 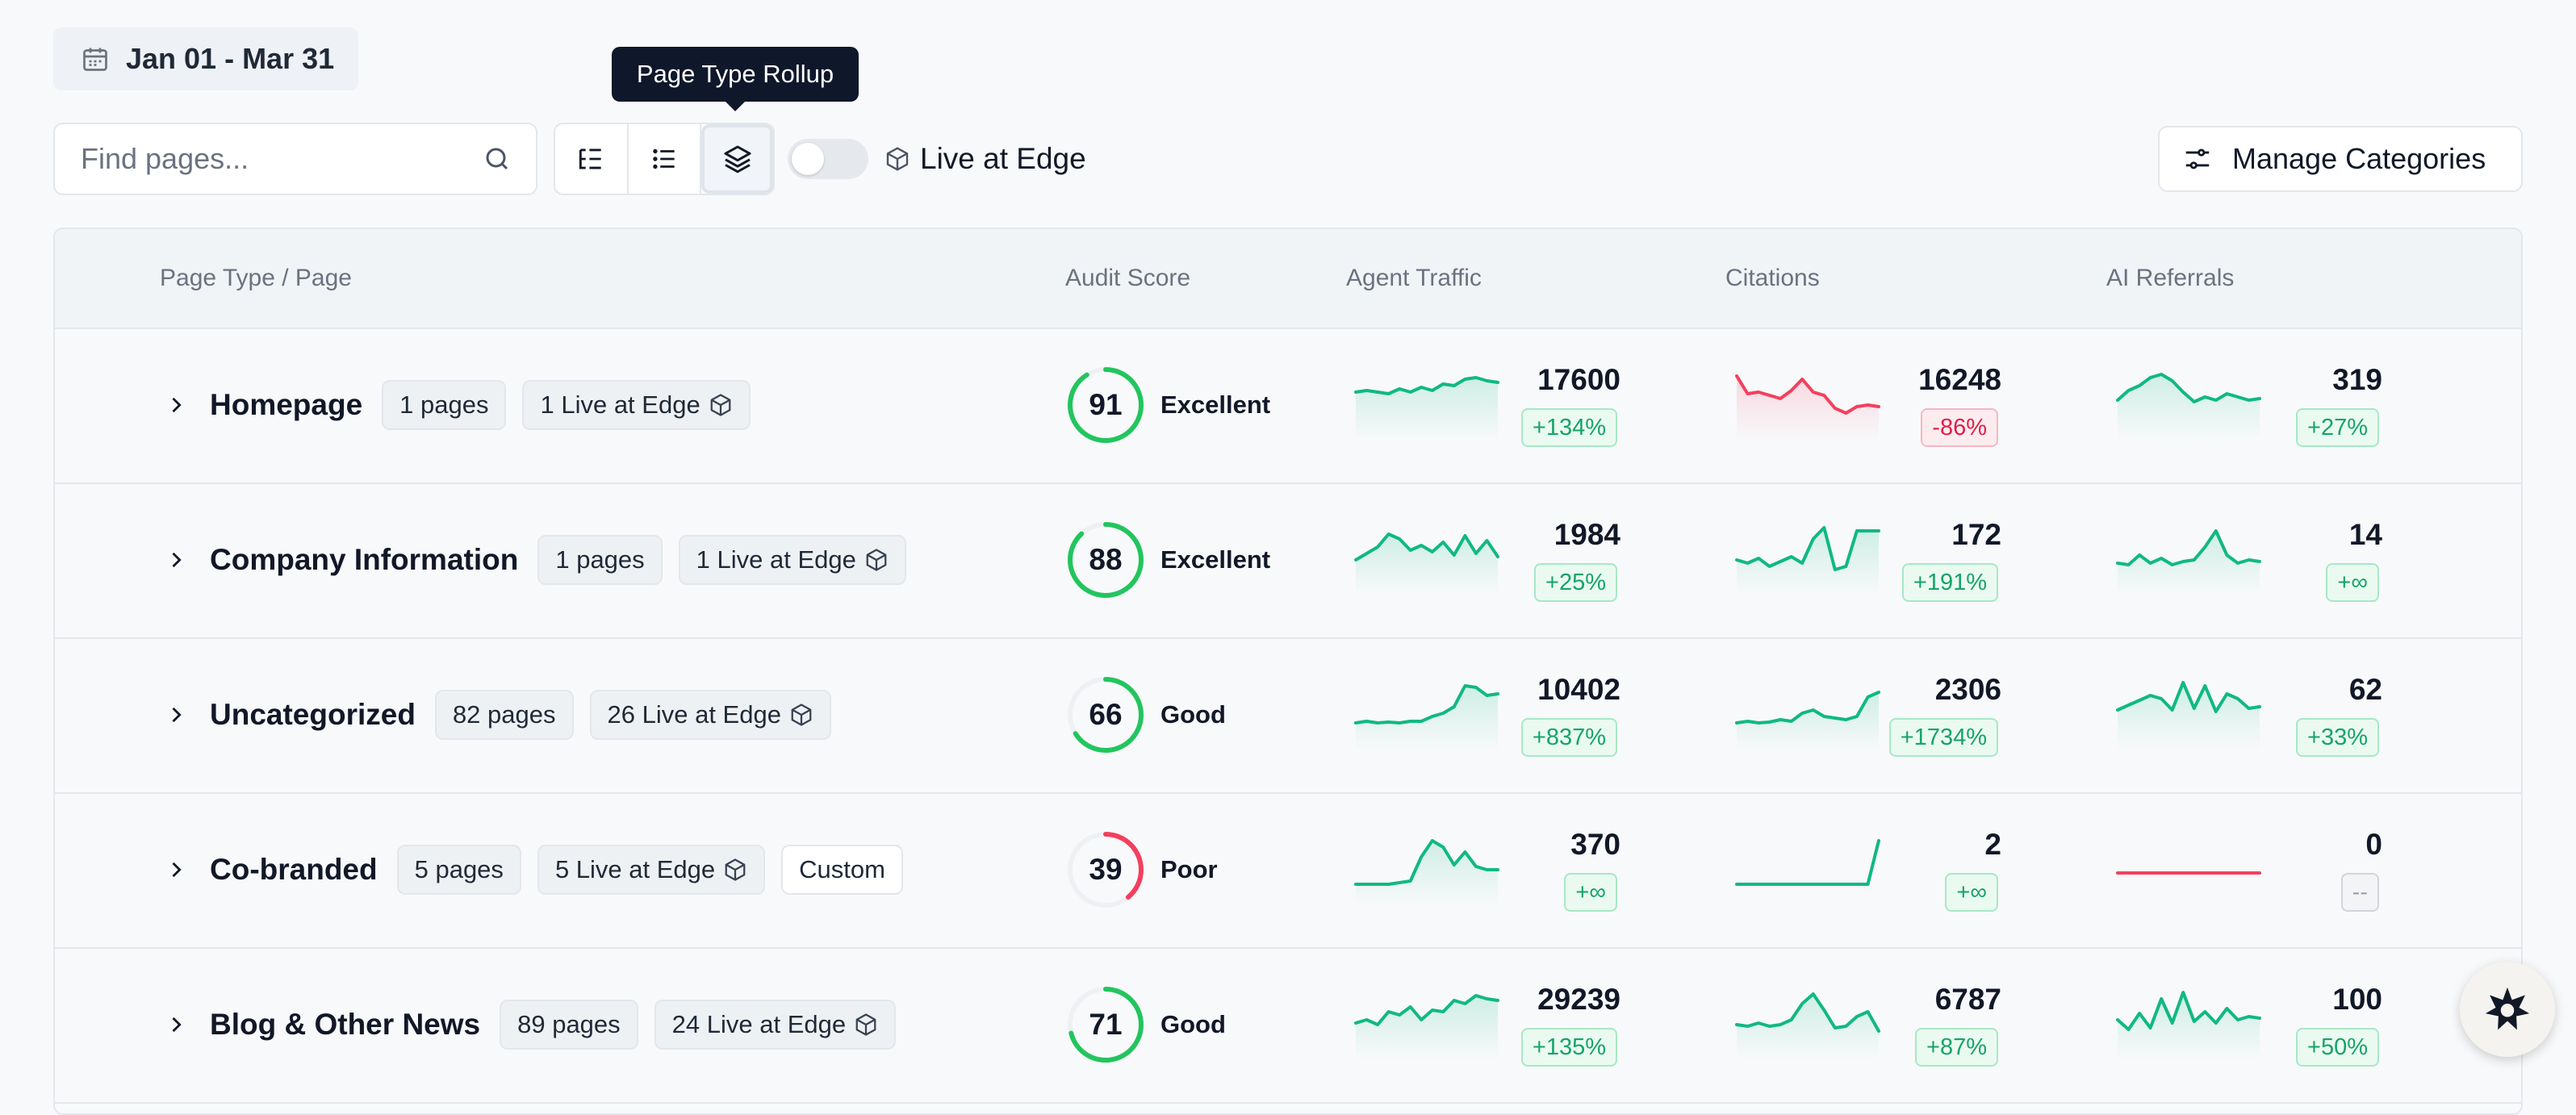 I want to click on list-view-button, so click(x=665, y=159).